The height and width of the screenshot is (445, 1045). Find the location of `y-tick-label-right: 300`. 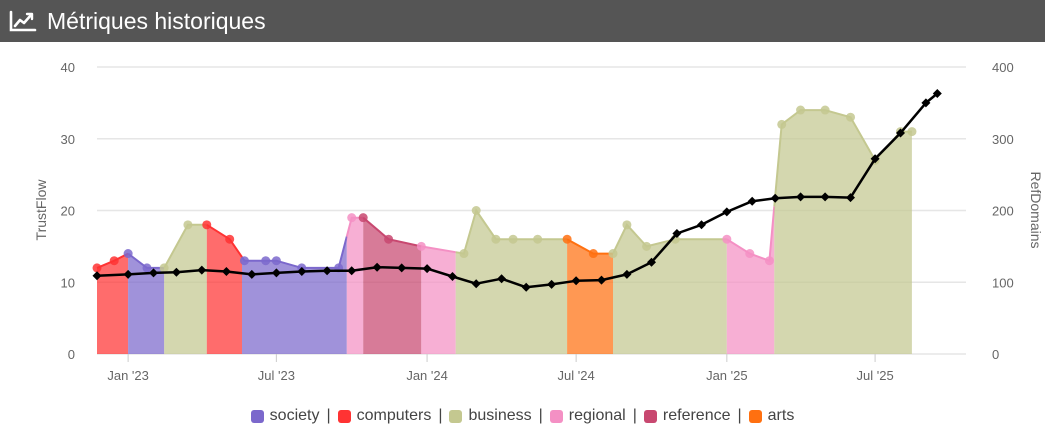

y-tick-label-right: 300 is located at coordinates (1003, 139).